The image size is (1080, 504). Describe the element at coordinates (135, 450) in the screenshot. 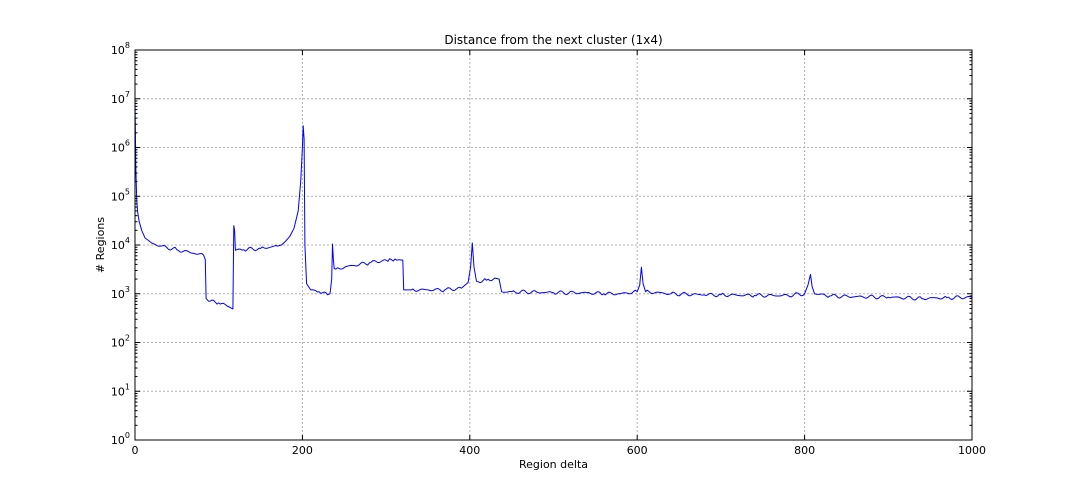

I see `x-tick-label: 0` at that location.